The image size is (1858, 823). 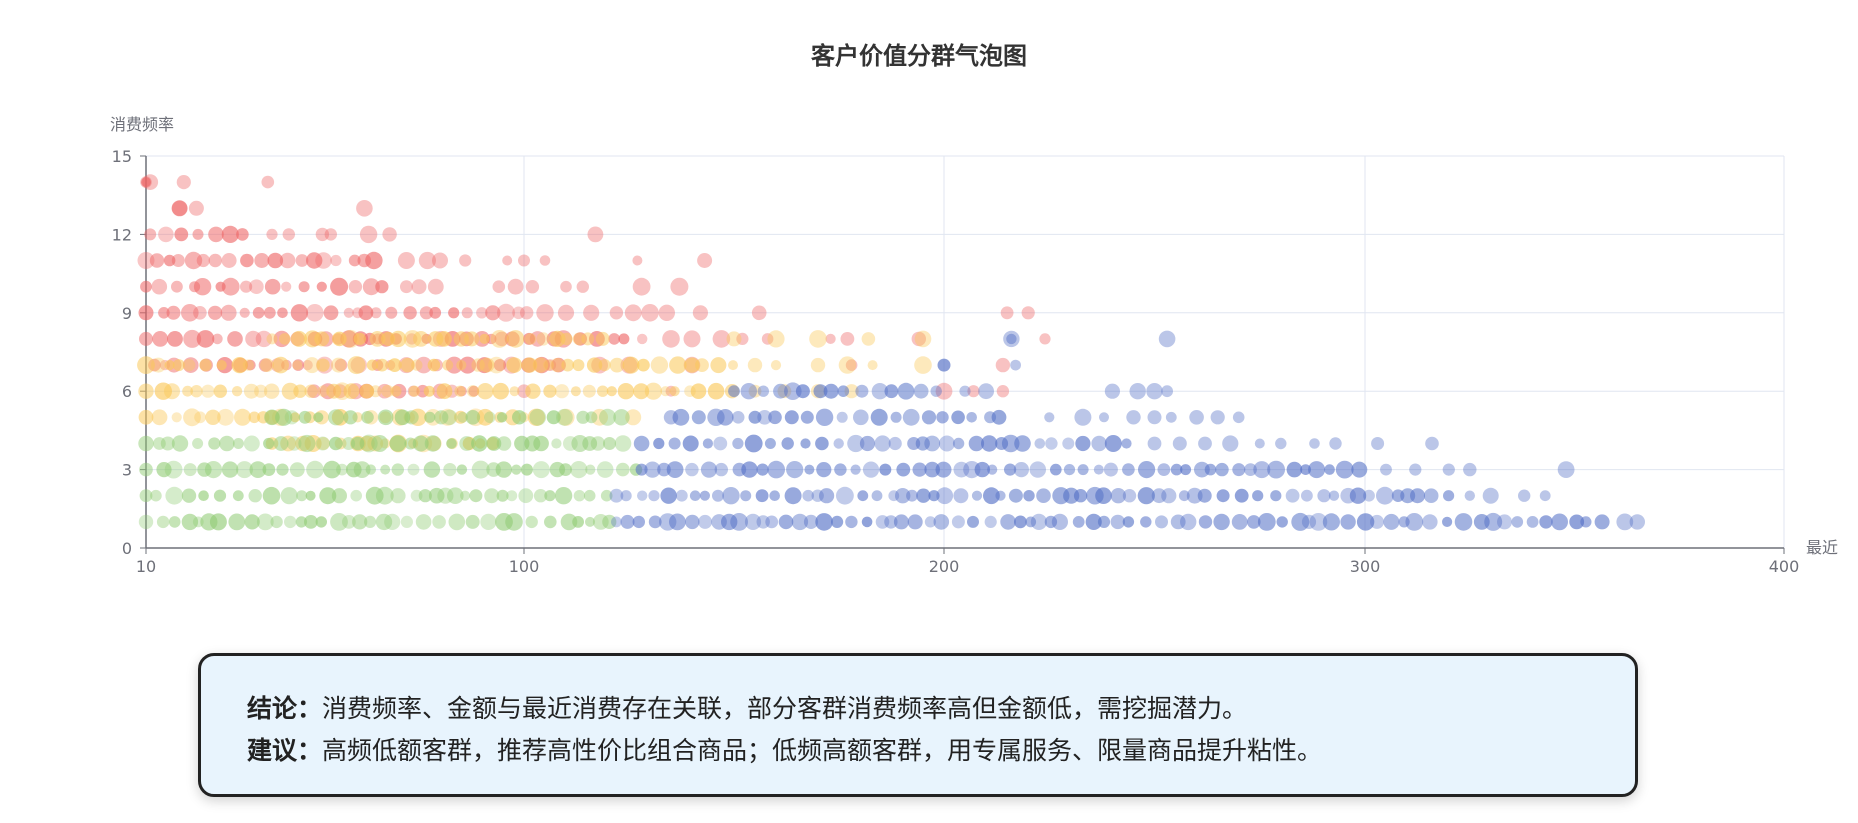 I want to click on x-tick-label: 200, so click(x=944, y=566).